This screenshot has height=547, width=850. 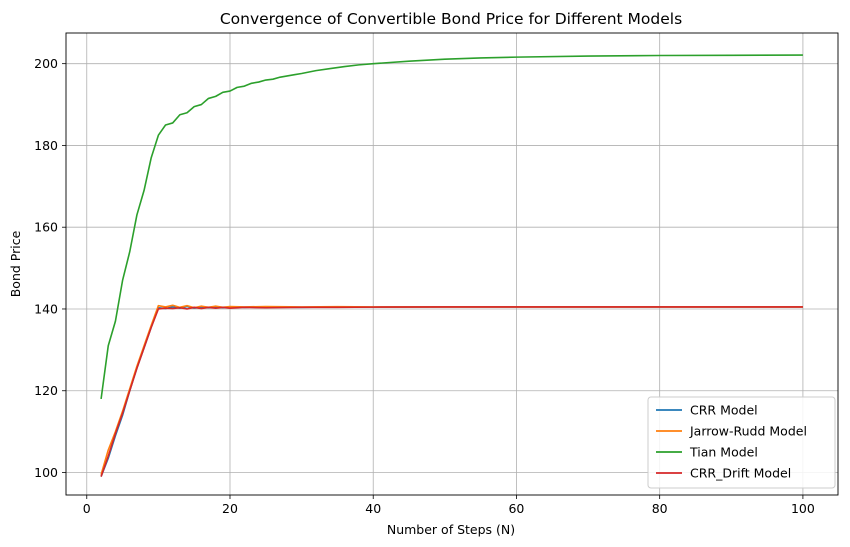 I want to click on legend-label: Jarrow-Rudd Model, so click(x=748, y=431).